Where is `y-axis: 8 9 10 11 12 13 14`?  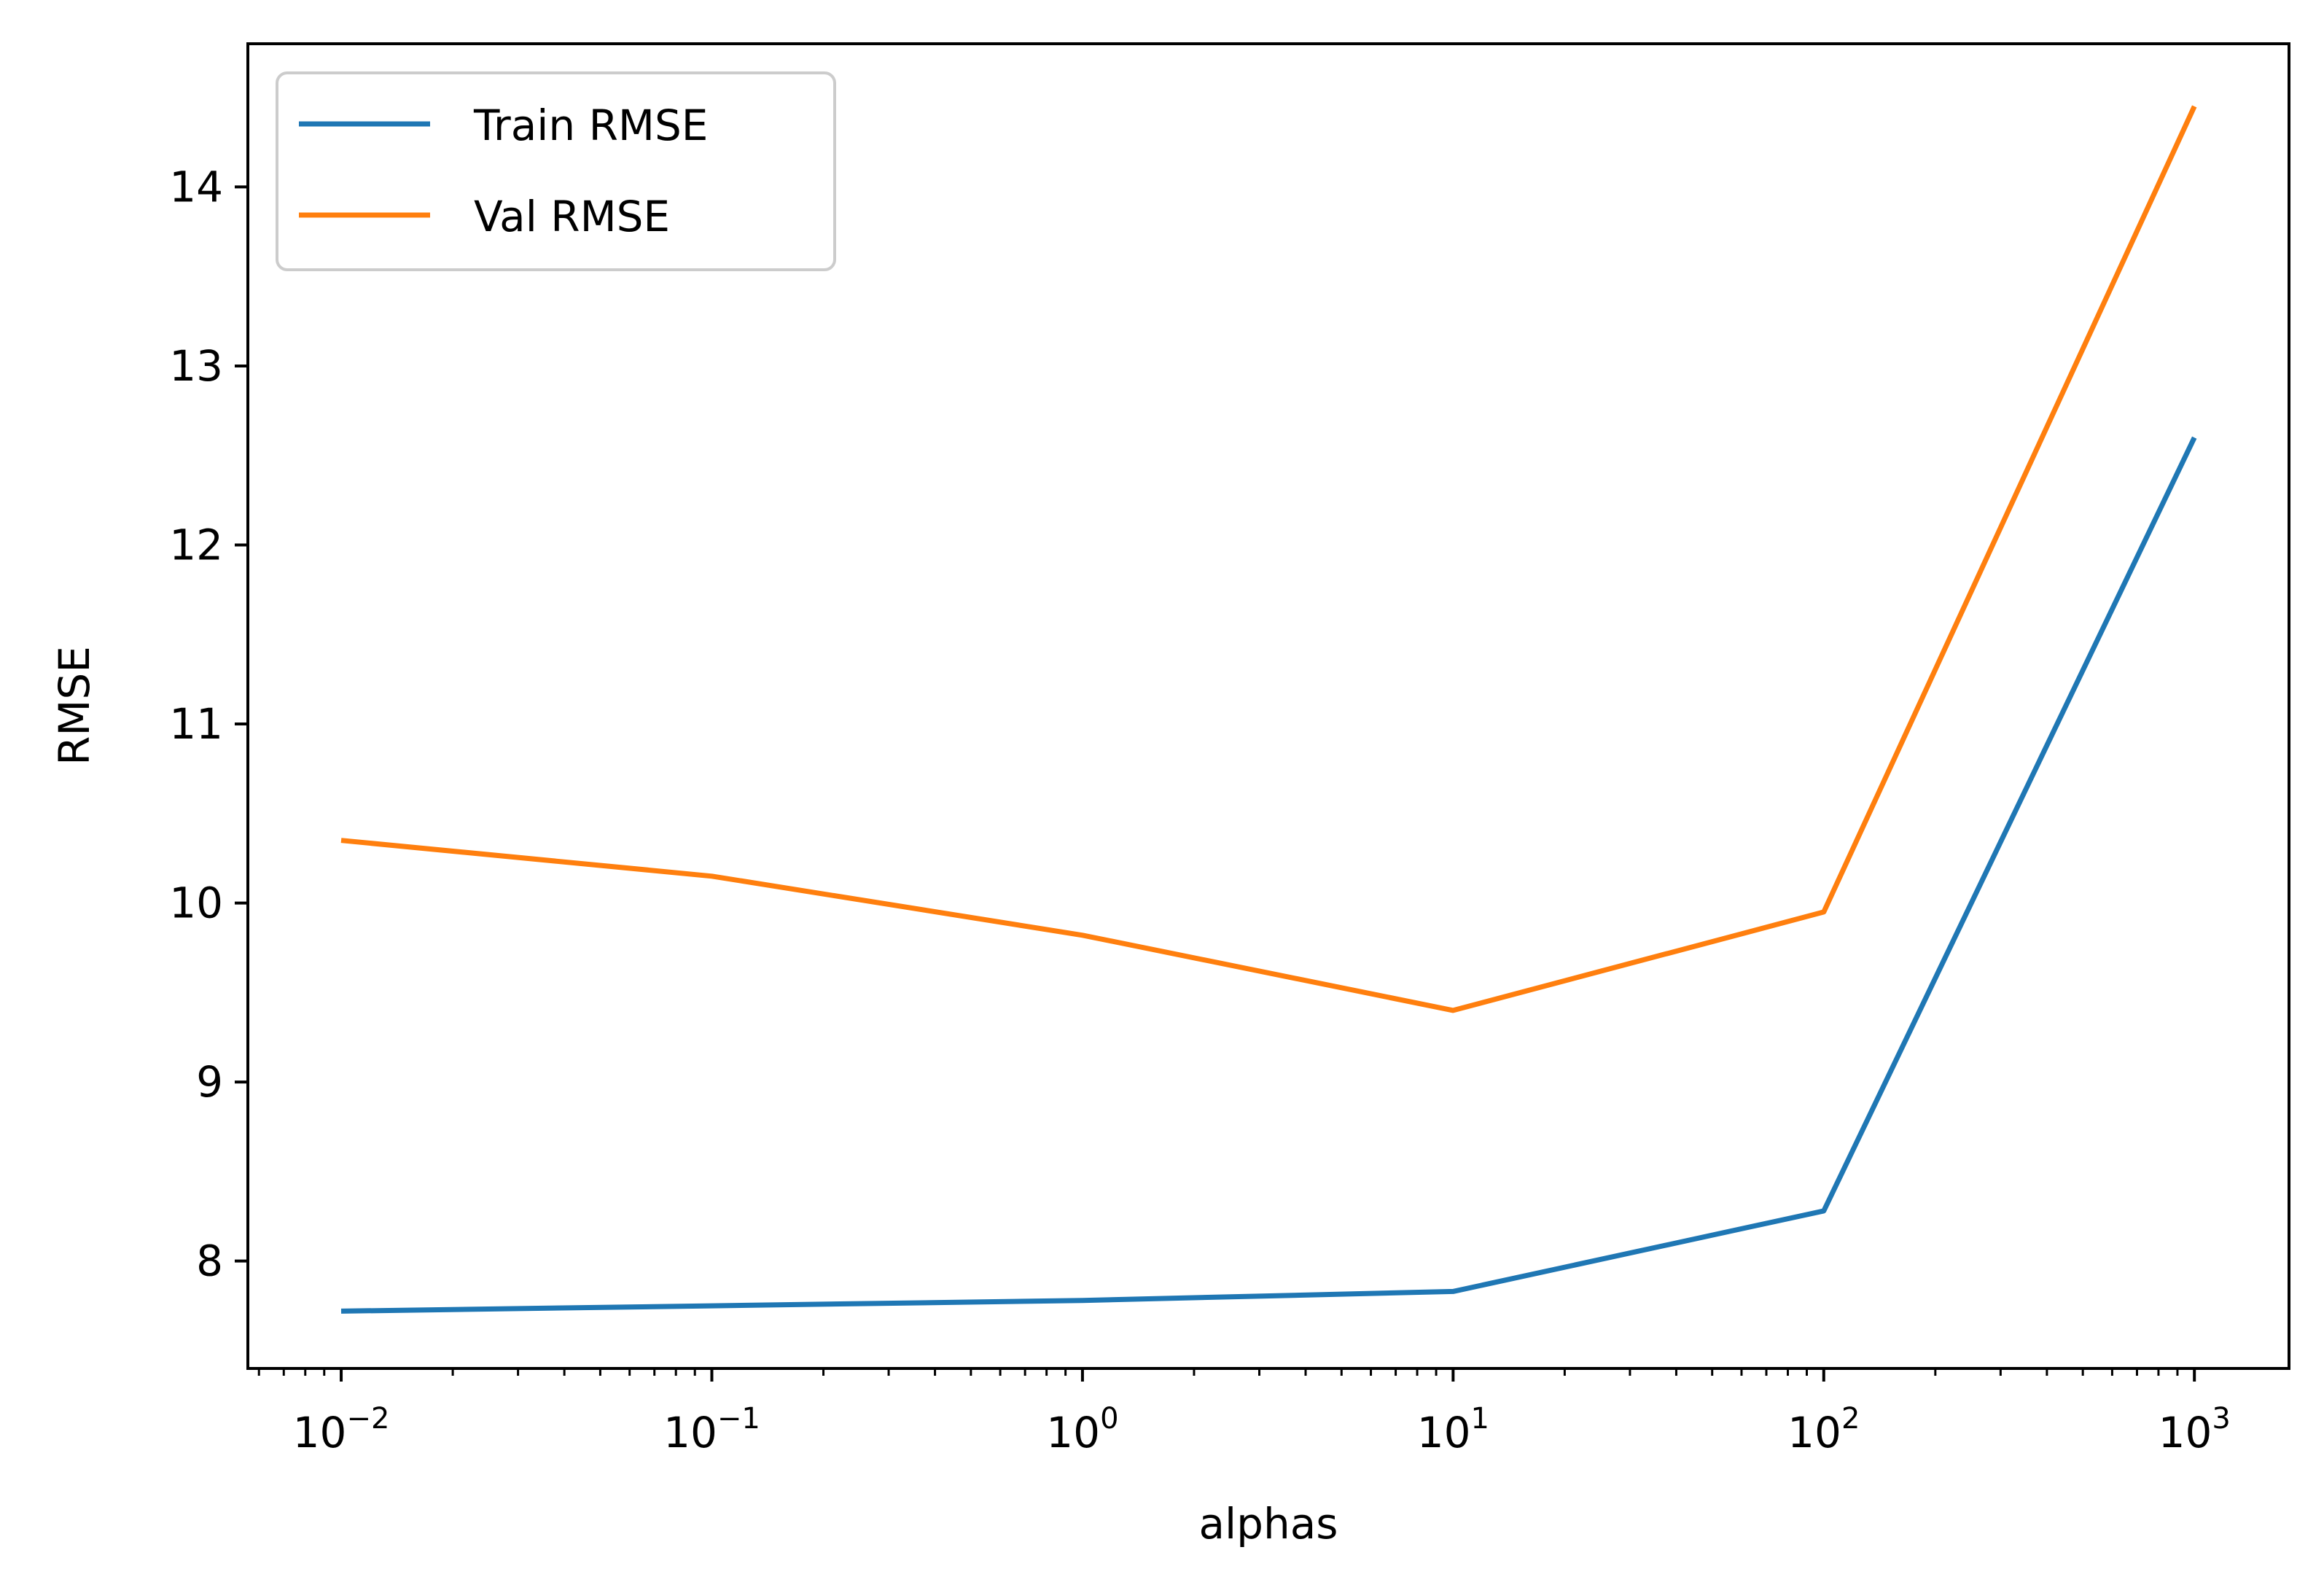 y-axis: 8 9 10 11 12 13 14 is located at coordinates (208, 724).